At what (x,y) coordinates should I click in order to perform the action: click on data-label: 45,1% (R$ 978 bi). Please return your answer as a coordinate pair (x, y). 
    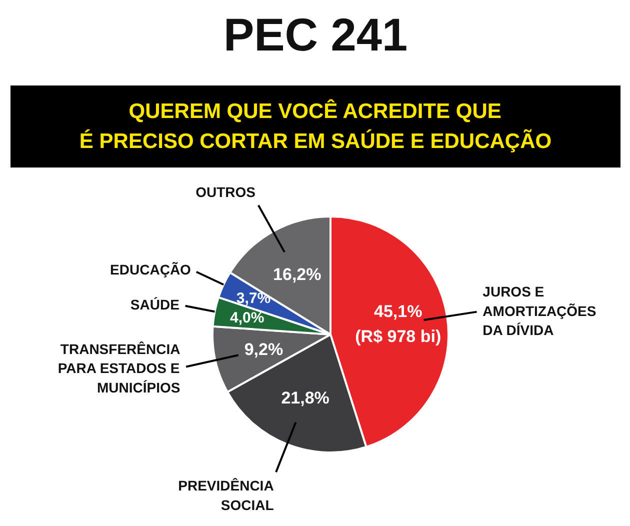
    Looking at the image, I should click on (398, 324).